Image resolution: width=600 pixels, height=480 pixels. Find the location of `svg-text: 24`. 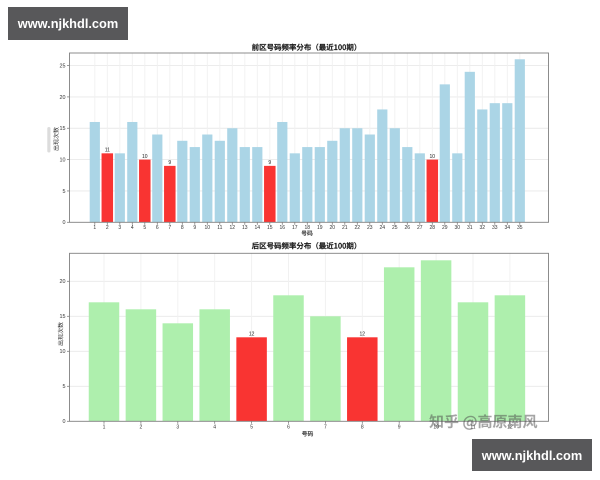

svg-text: 24 is located at coordinates (383, 228).